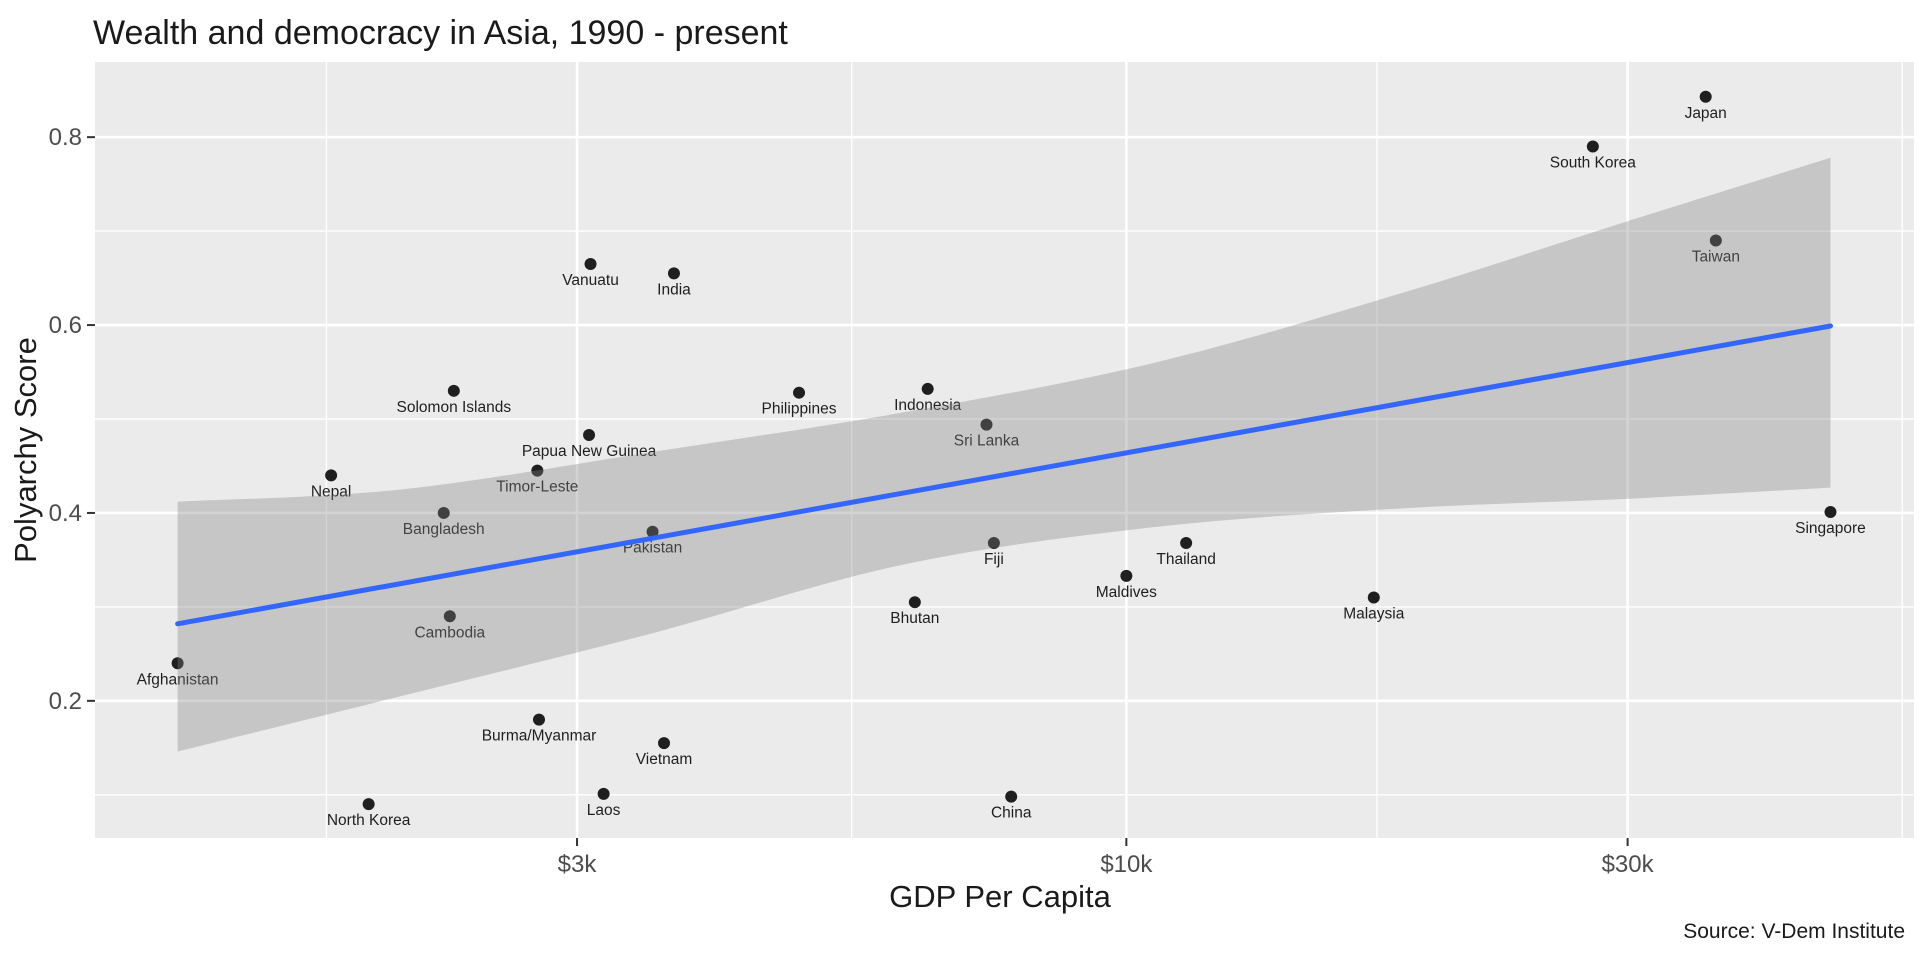  I want to click on data-point-bangladesh, so click(443, 512).